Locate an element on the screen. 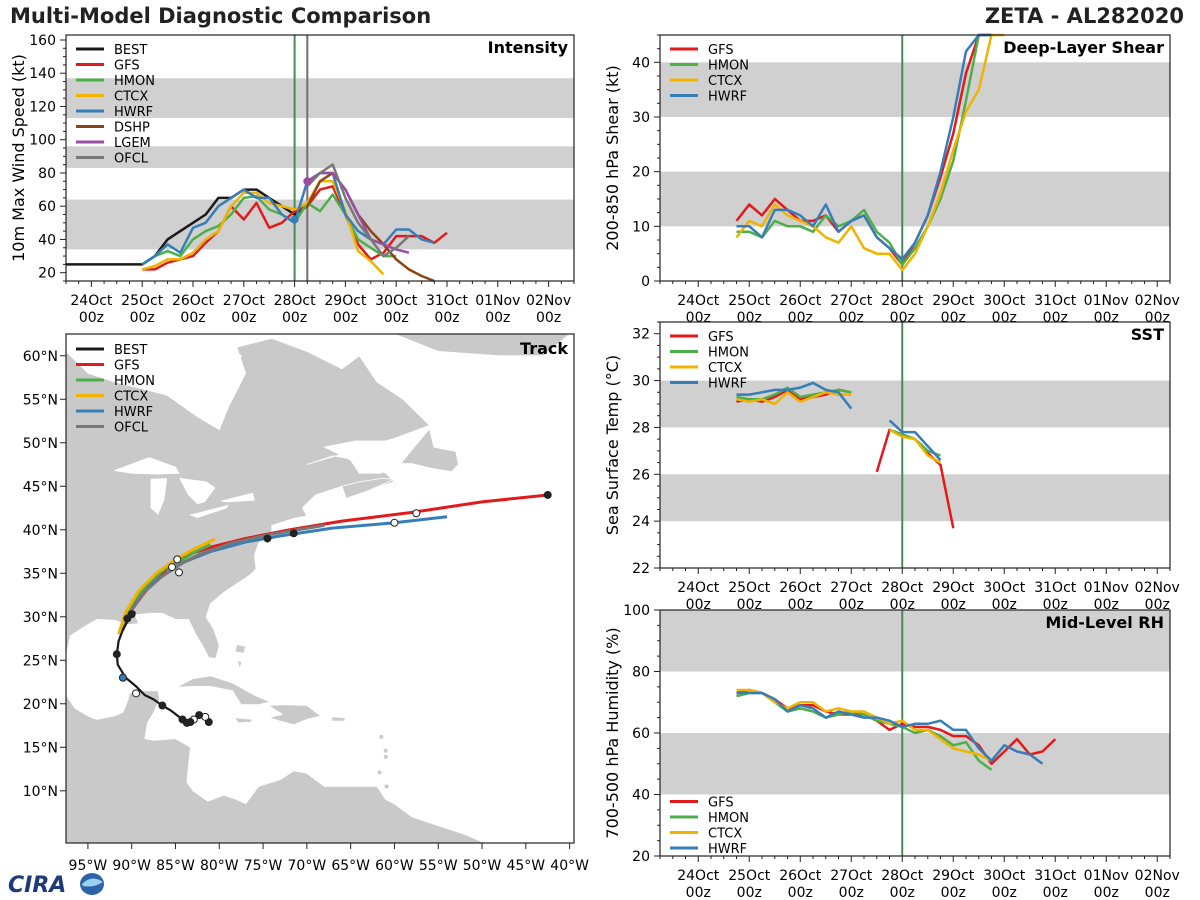 This screenshot has width=1200, height=900. sst-series-ctcx is located at coordinates (794, 398).